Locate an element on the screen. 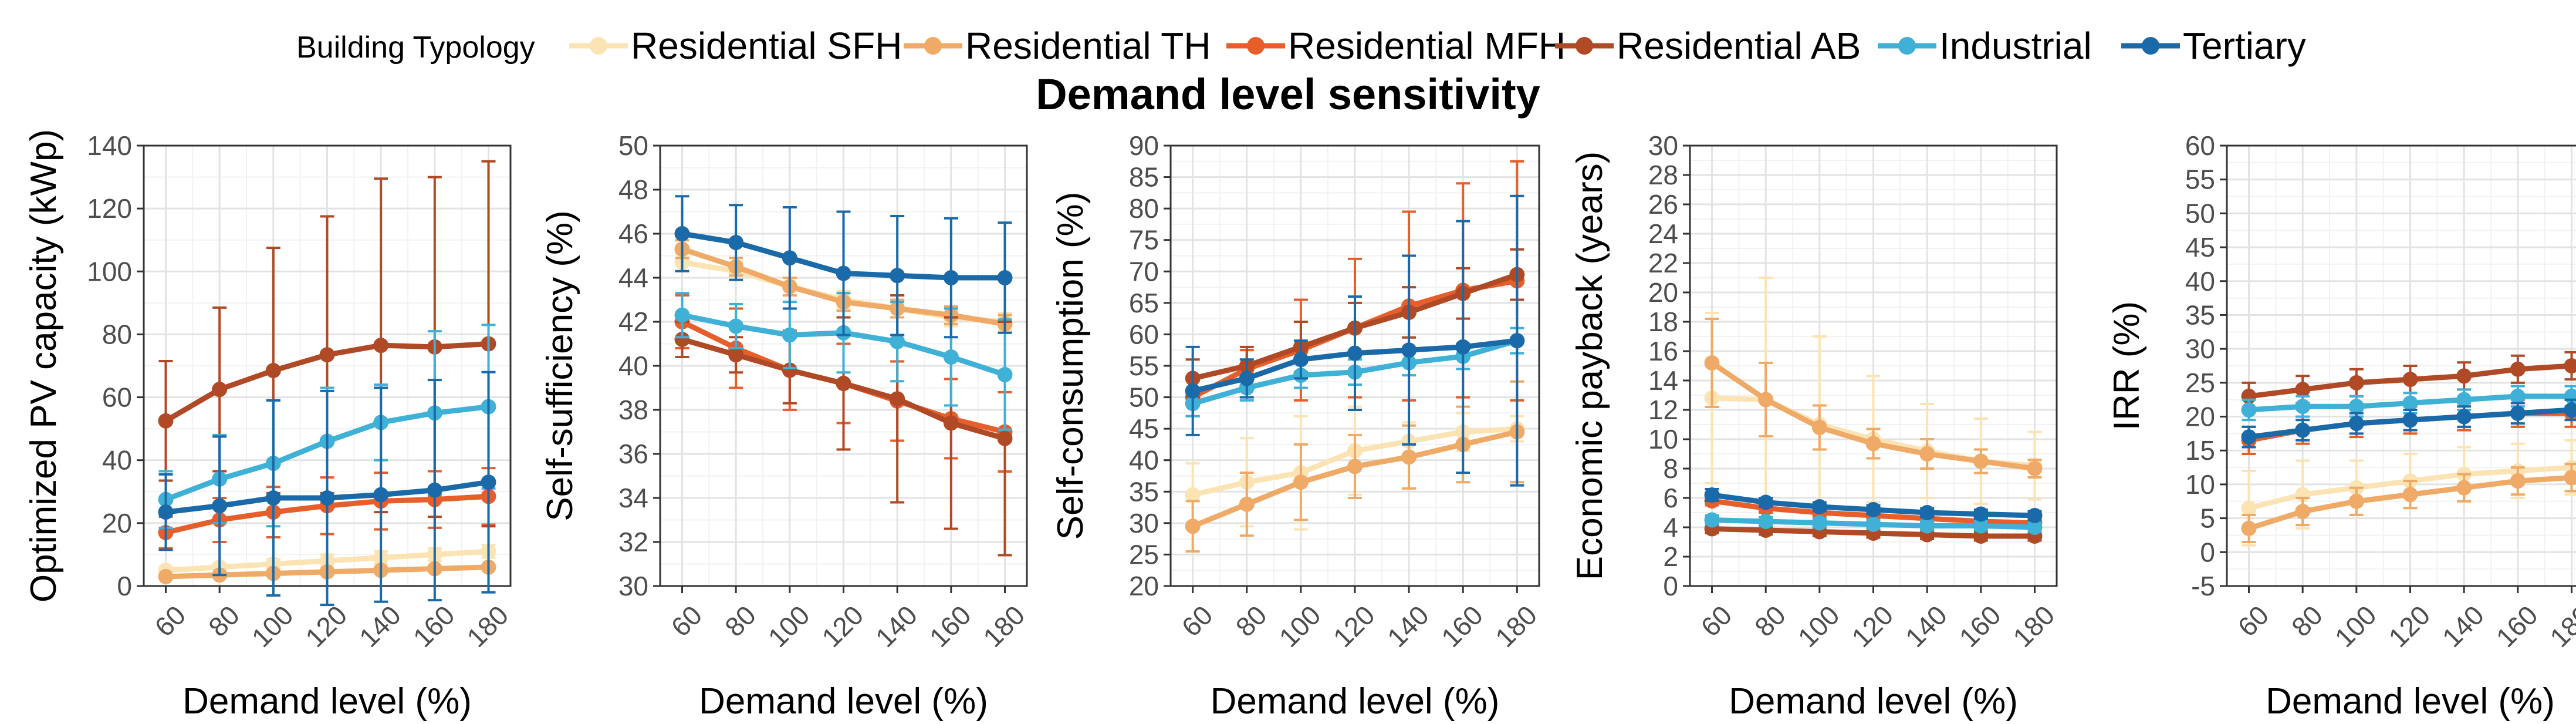  y-tick-label: 75 is located at coordinates (1144, 240).